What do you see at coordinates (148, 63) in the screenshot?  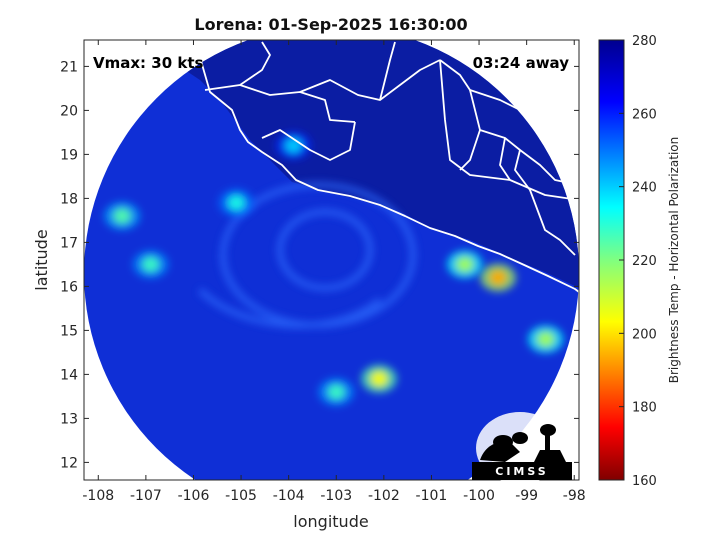 I see `vmax-label: Vmax: 30 kts` at bounding box center [148, 63].